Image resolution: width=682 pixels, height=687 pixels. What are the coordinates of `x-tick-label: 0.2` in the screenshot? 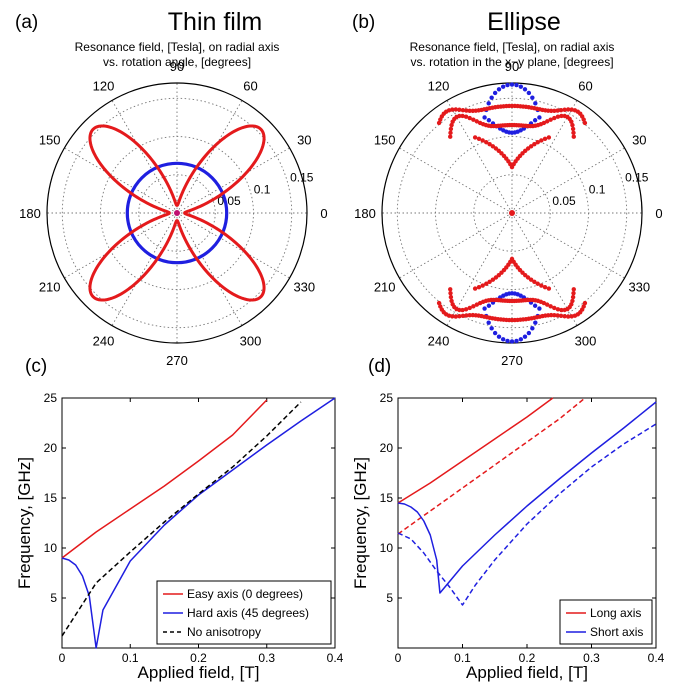 It's located at (198, 658).